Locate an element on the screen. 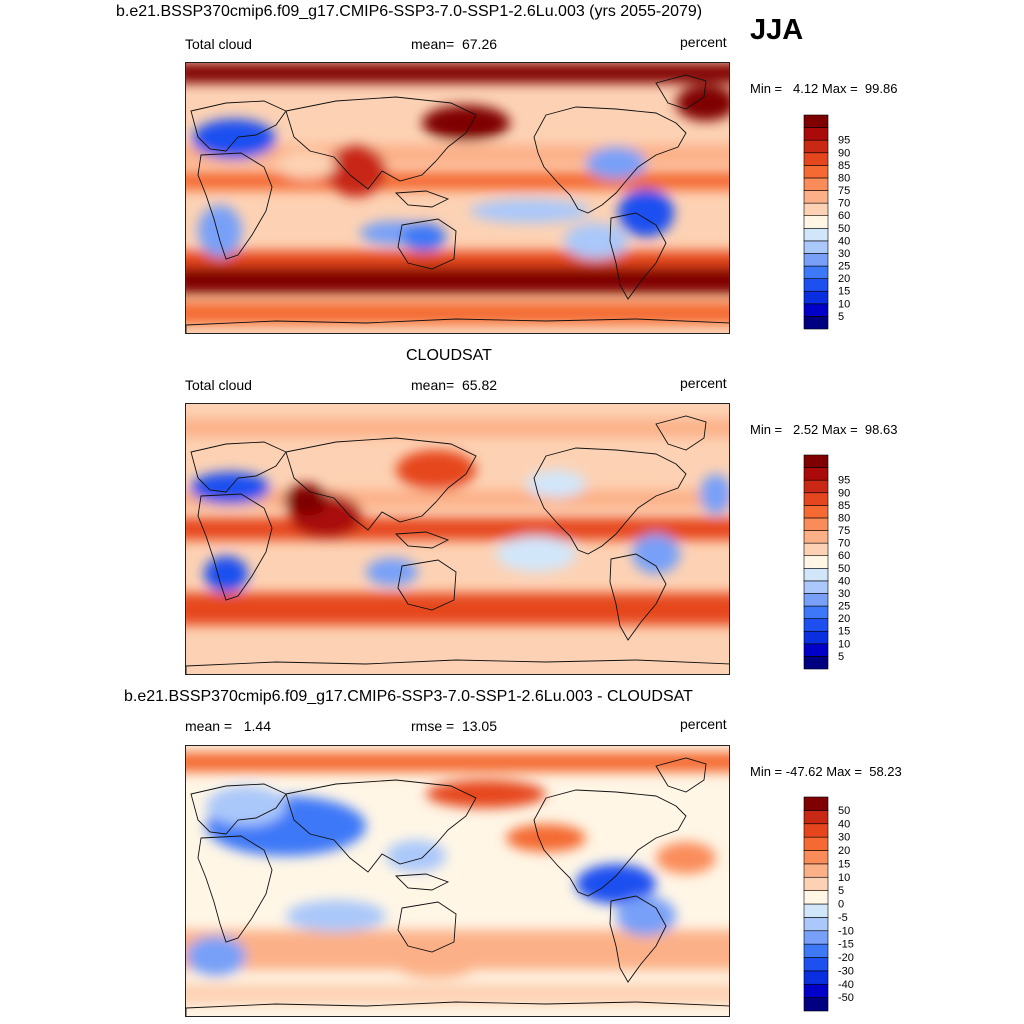 The image size is (1024, 1024). panel1-colorbar-tick-label: 95 is located at coordinates (844, 141).